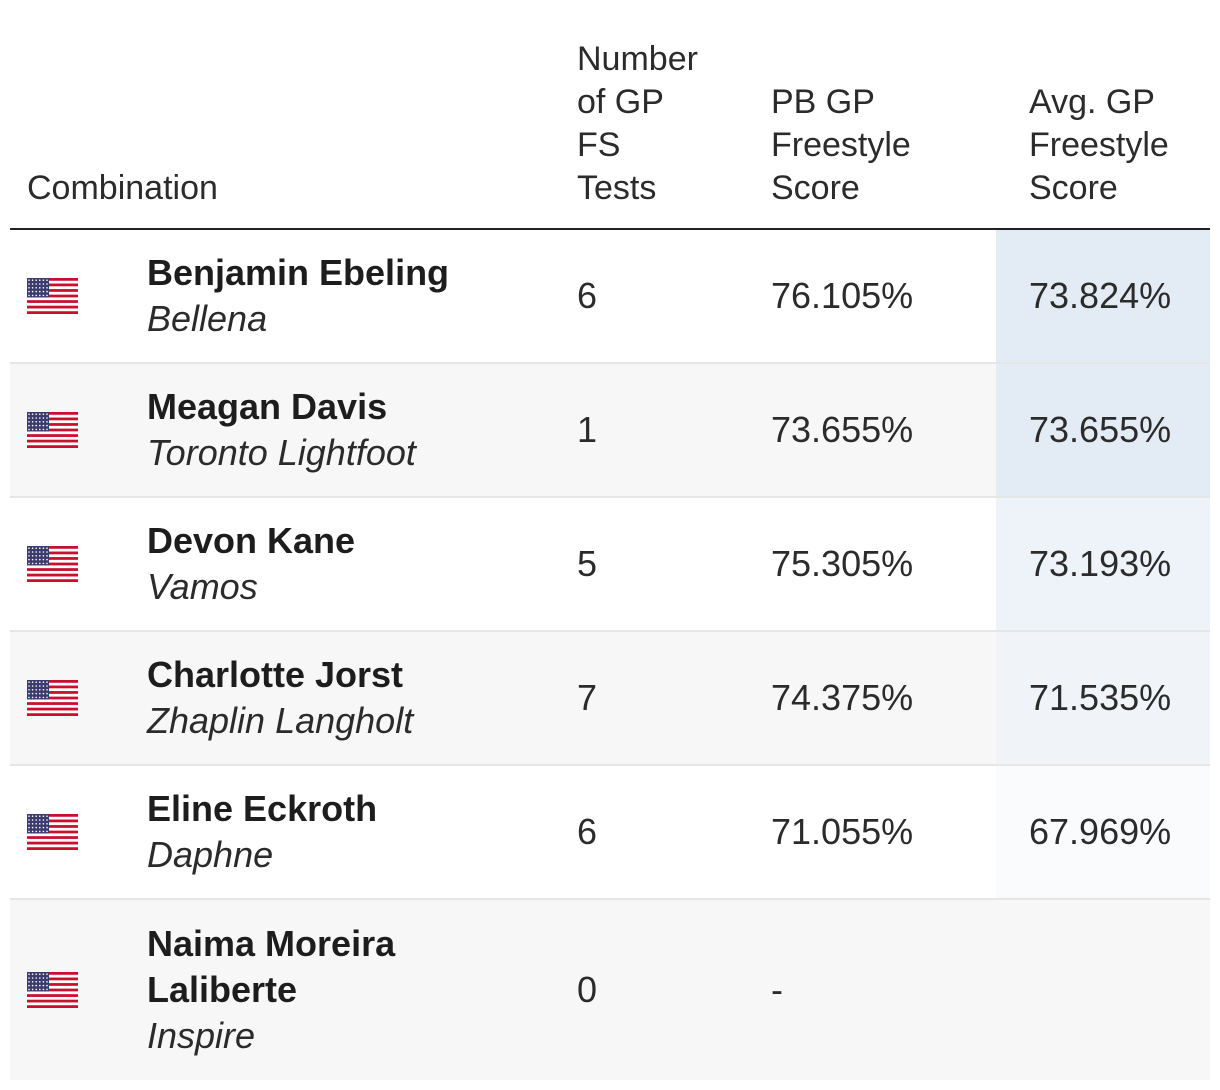 This screenshot has width=1220, height=1090. I want to click on avg-score: 73.193%, so click(1100, 563).